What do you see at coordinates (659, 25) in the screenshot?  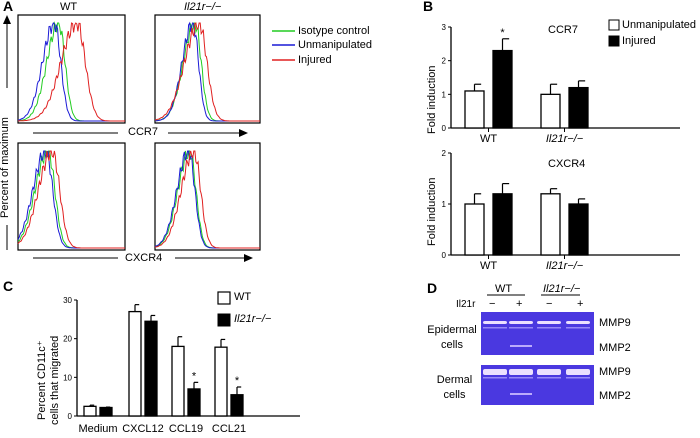 I see `b-legend-unmanipulated: Unmanipulated` at bounding box center [659, 25].